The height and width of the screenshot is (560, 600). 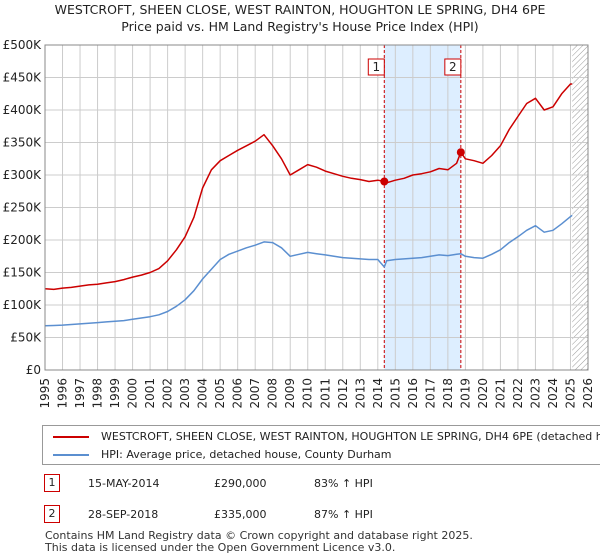 I want to click on x-tick-label: 2008, so click(x=273, y=393).